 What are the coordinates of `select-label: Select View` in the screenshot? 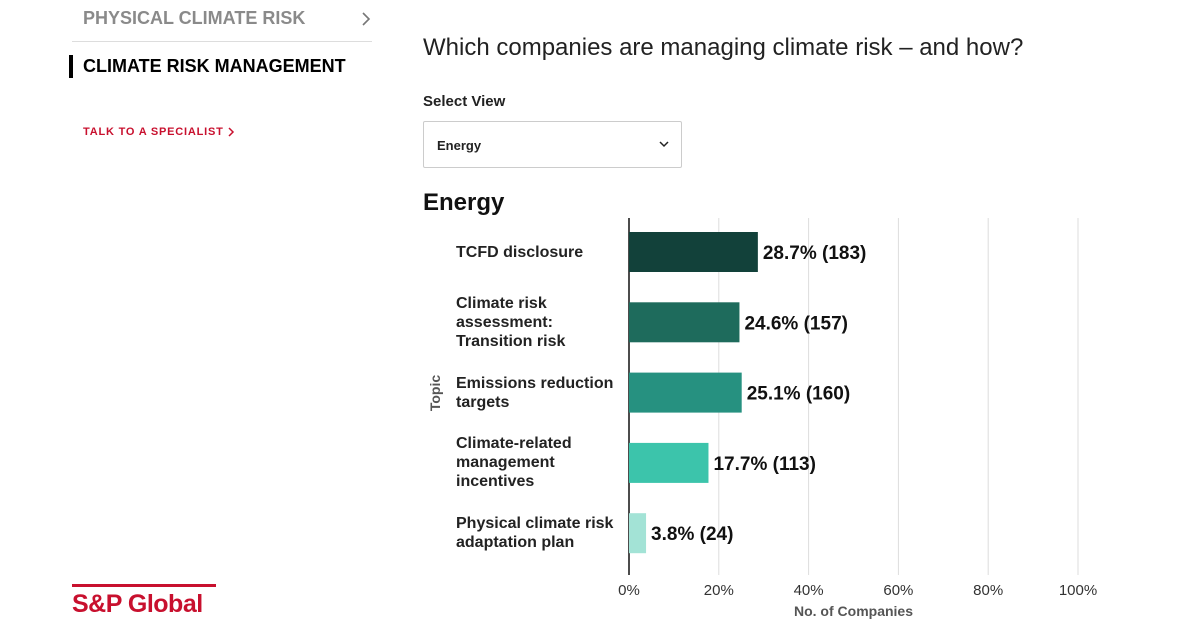 It's located at (464, 101).